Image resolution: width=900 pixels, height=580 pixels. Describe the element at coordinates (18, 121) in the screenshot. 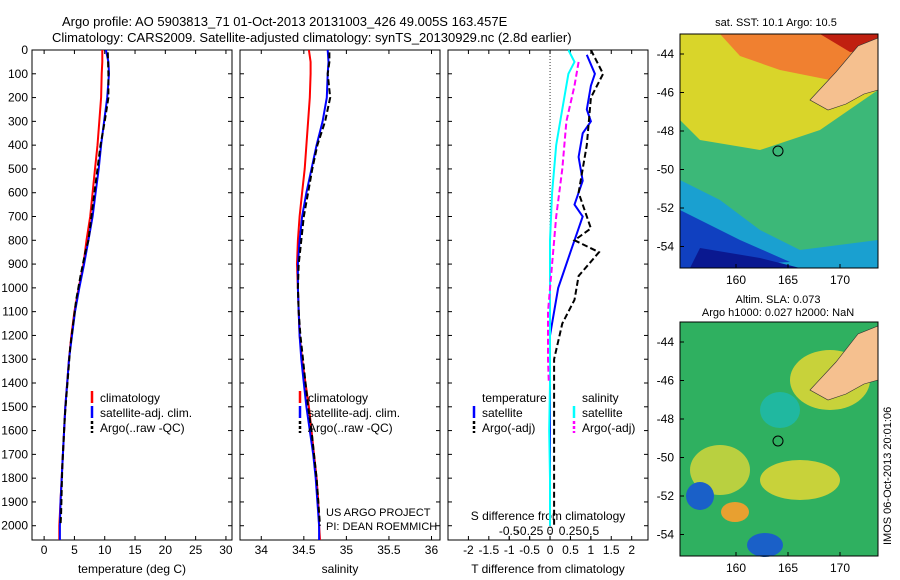

I see `y-tick-label: 300` at that location.